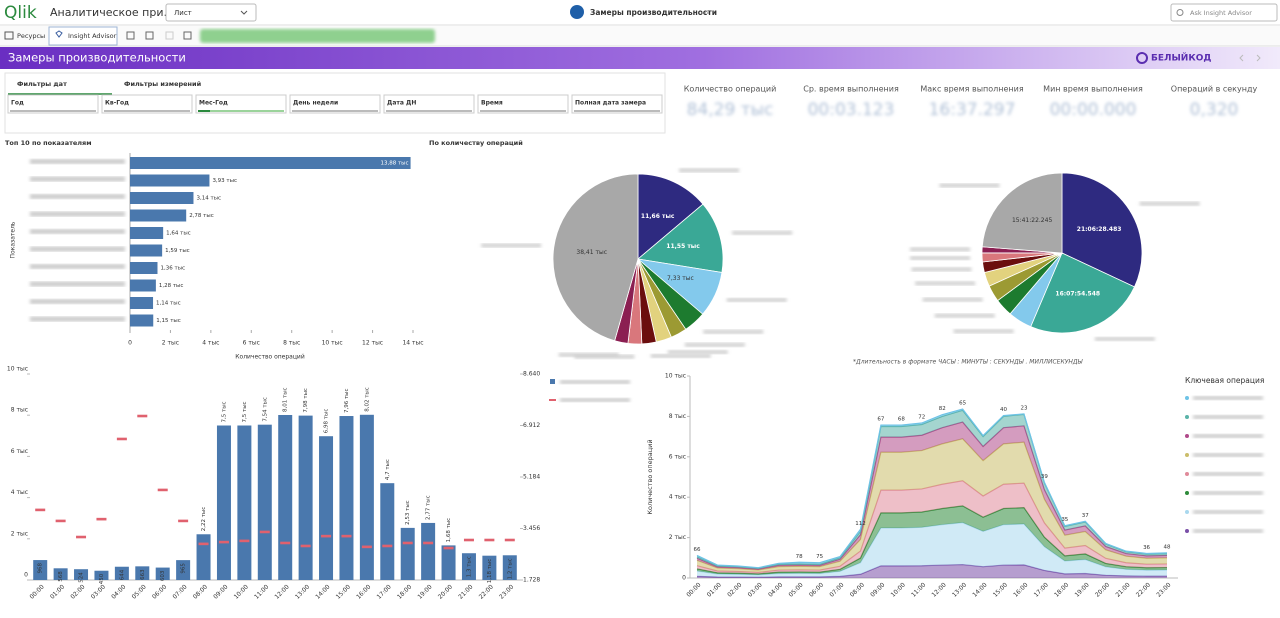 The width and height of the screenshot is (1280, 618). I want to click on value-label: 72, so click(921, 418).